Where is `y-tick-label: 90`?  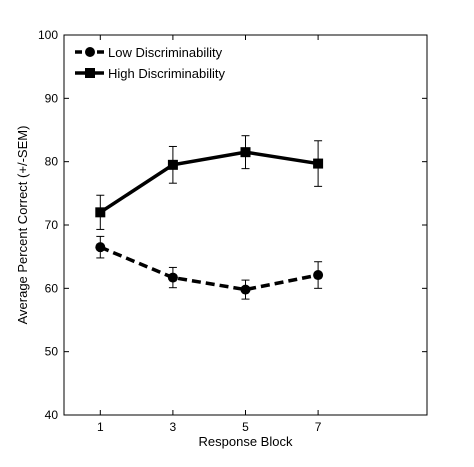 y-tick-label: 90 is located at coordinates (52, 98).